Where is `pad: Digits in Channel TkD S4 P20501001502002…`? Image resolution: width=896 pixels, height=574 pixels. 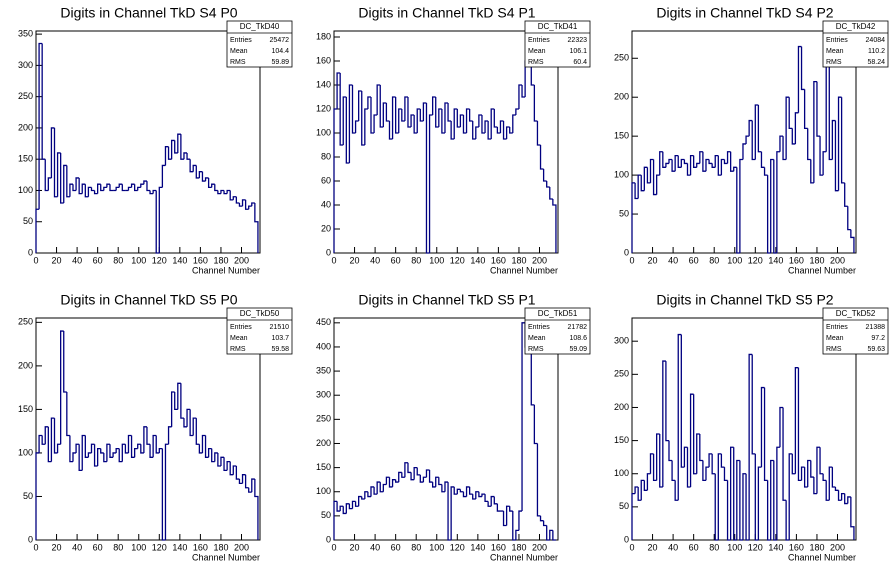 pad: Digits in Channel TkD S4 P20501001502002… is located at coordinates (751, 140).